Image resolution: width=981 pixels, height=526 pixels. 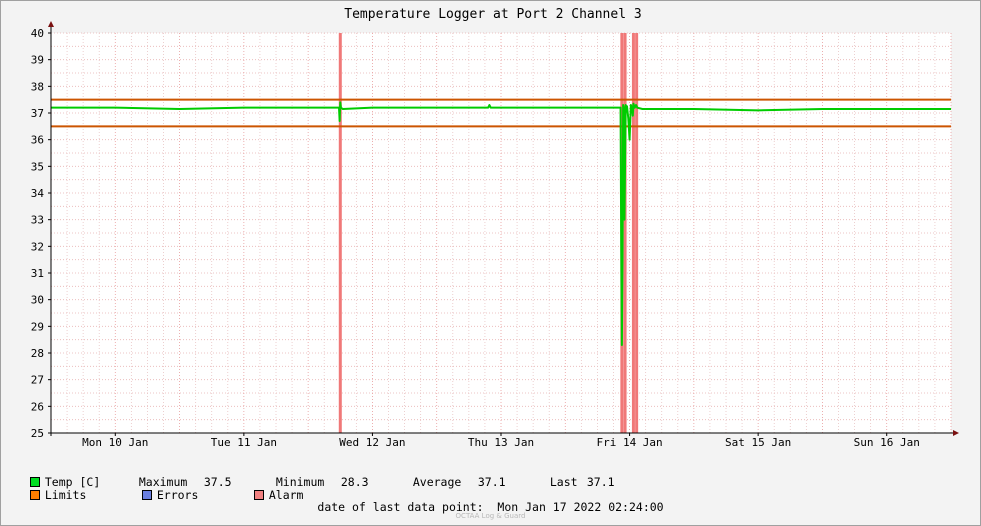 I want to click on y-tick-label: 39, so click(x=37, y=60).